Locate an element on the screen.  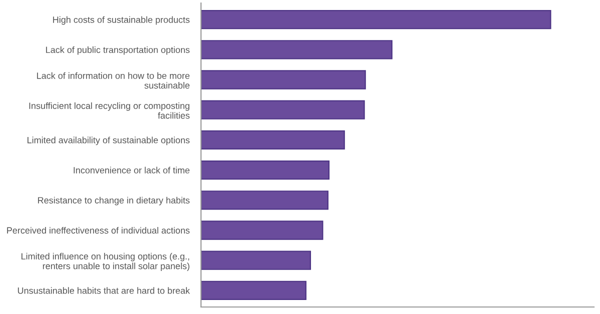
y-tick-label: Limited availability of sustainable options is located at coordinates (109, 141).